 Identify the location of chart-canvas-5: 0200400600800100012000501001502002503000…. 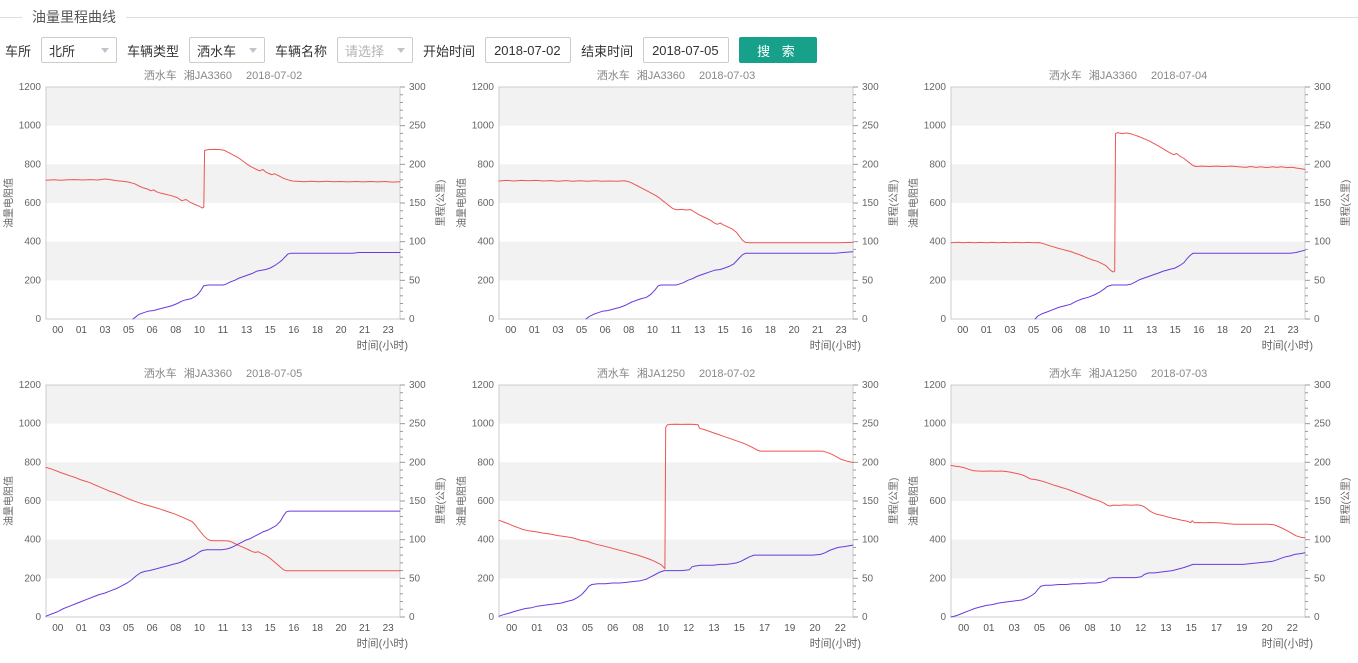
(679, 514).